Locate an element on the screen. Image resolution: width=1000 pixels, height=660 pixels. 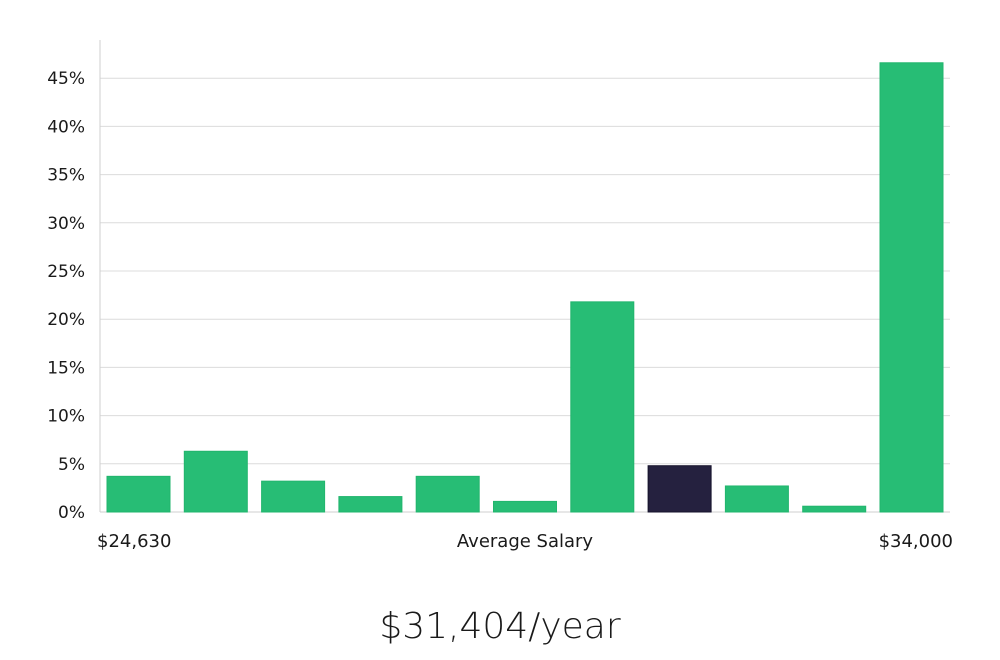
y-tick-label: 20% is located at coordinates (66, 320).